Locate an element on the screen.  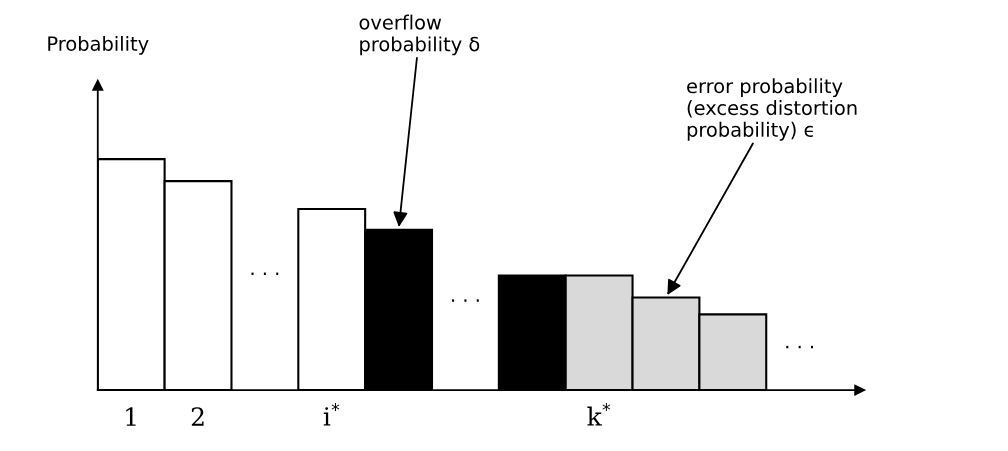
text: error probability (excess distortion probability) ϵ is located at coordinates (772, 109).